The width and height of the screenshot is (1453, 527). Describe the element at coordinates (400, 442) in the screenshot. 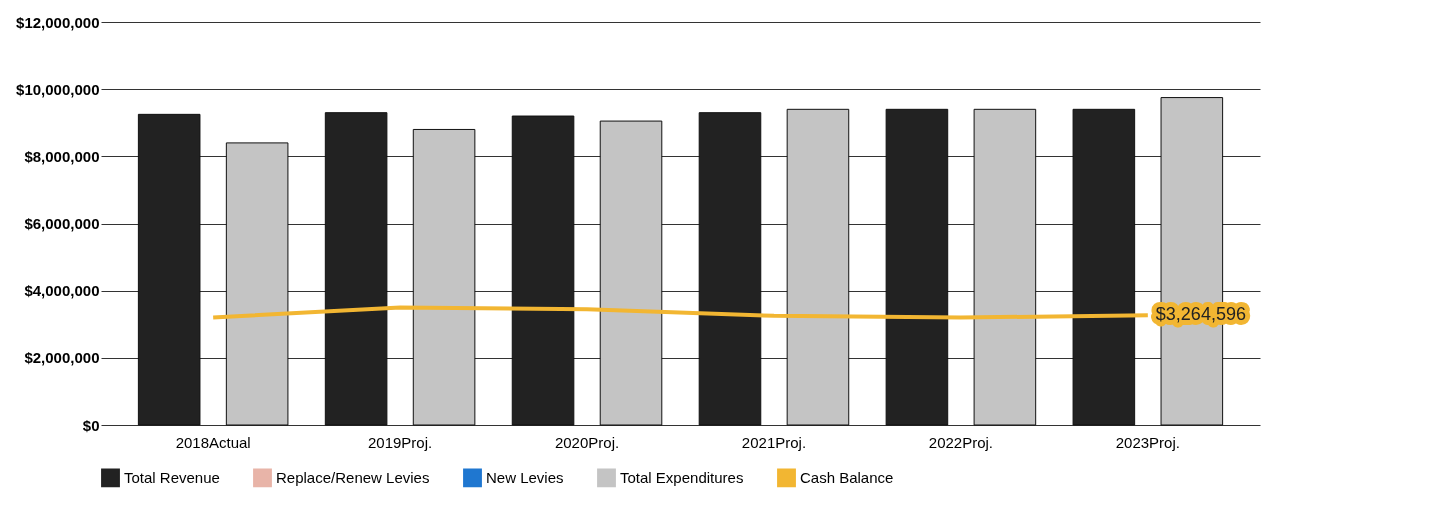

I see `x-tick-label: 2019Proj.` at that location.